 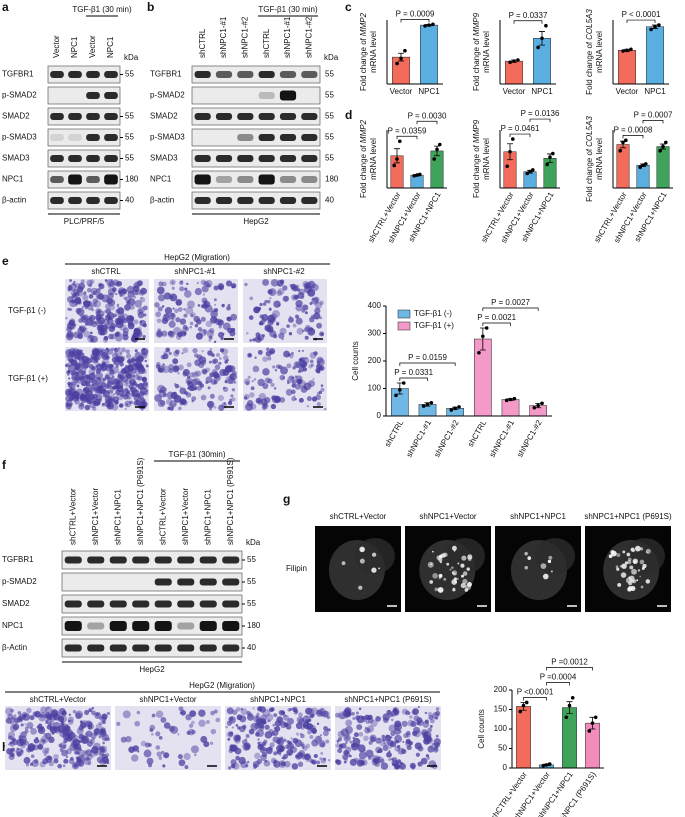 I want to click on kda-label: 55, so click(x=129, y=116).